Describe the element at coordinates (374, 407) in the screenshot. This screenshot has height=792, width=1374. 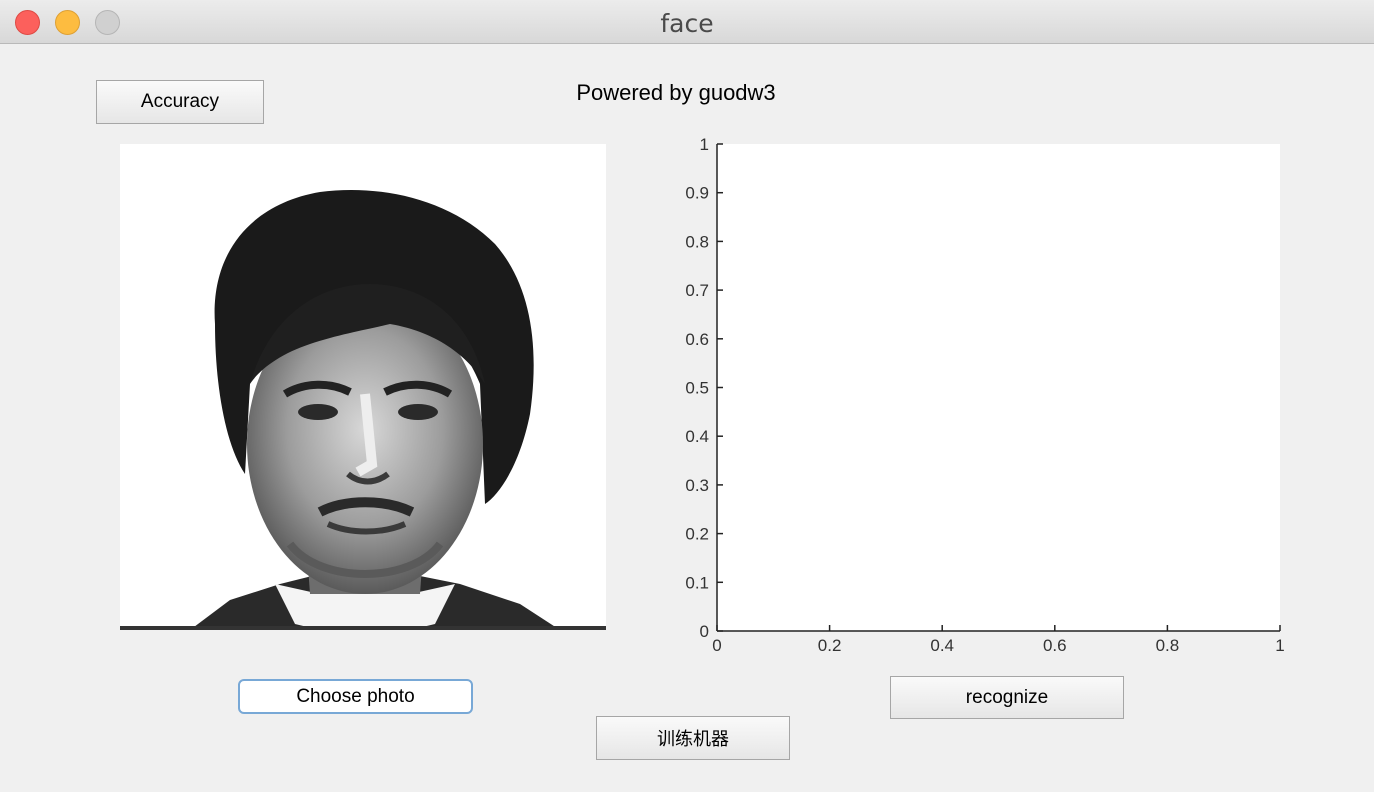
I see `face-photo` at that location.